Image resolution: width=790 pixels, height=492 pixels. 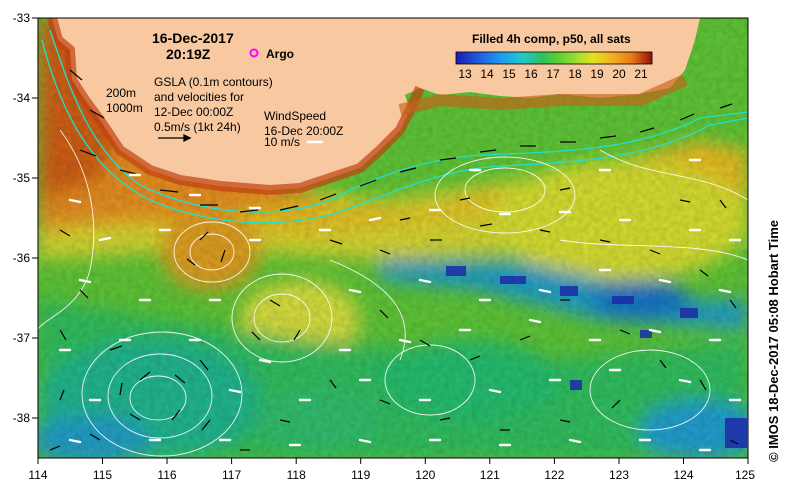 What do you see at coordinates (773, 341) in the screenshot?
I see `imos-credit: © IMOS 18-Dec-2017 05:08 Hobart Time` at bounding box center [773, 341].